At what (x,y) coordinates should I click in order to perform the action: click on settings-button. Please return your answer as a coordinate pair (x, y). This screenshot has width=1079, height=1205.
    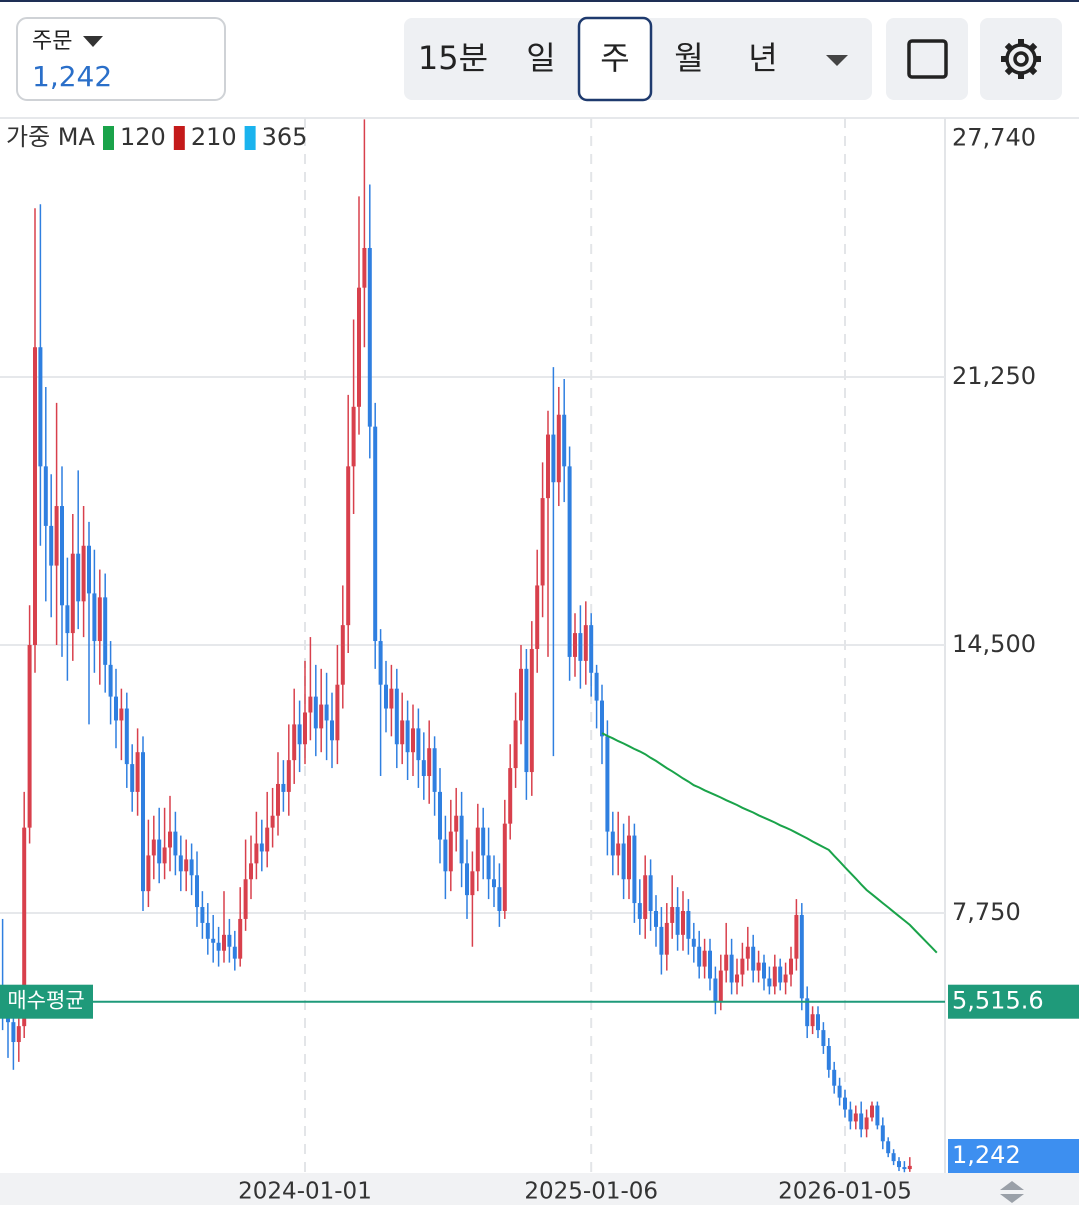
    Looking at the image, I should click on (1021, 59).